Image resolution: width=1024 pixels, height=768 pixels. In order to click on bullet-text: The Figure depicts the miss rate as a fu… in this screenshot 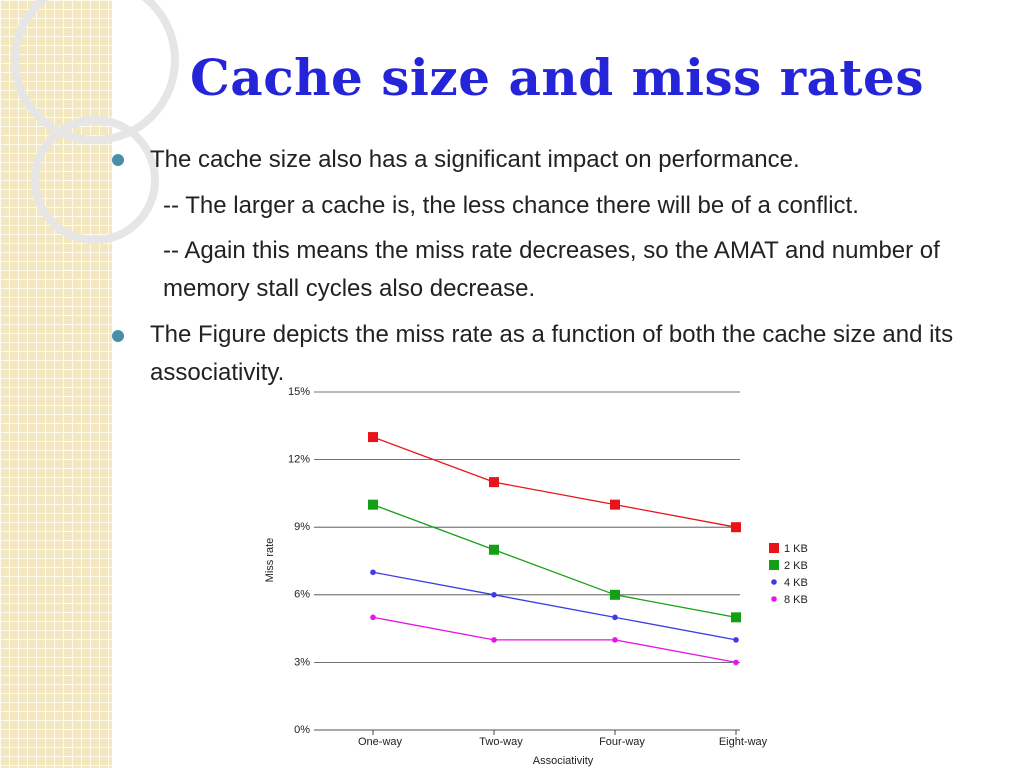, I will do `click(552, 353)`.